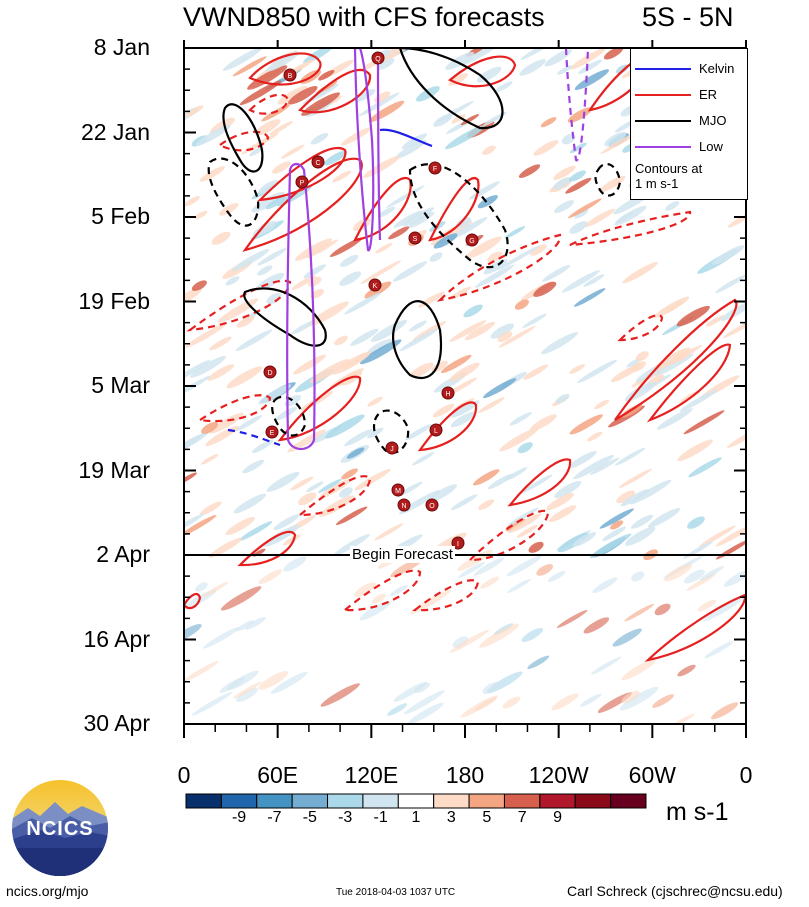  Describe the element at coordinates (402, 554) in the screenshot. I see `begin-forecast-label: Begin Forecast` at that location.